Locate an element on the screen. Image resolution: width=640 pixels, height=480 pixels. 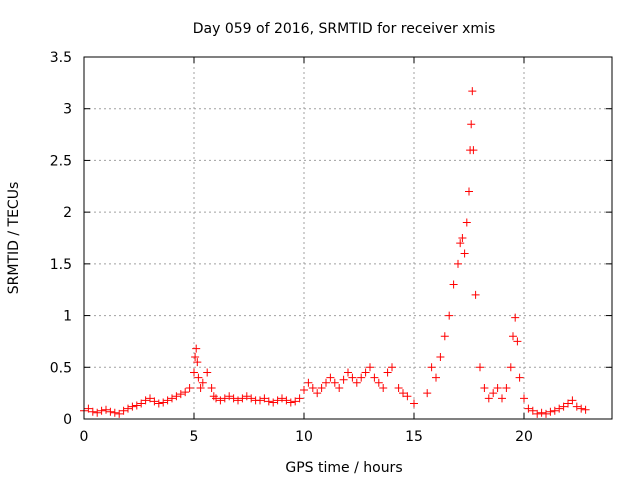
x-tick-label: 10 is located at coordinates (304, 437).